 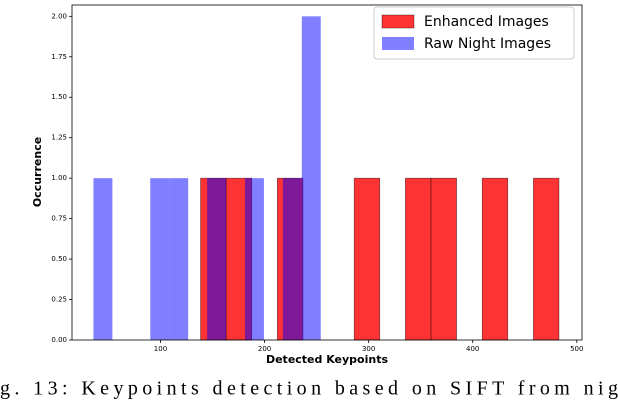 What do you see at coordinates (327, 359) in the screenshot?
I see `x-axis-label: Detected Keypoints` at bounding box center [327, 359].